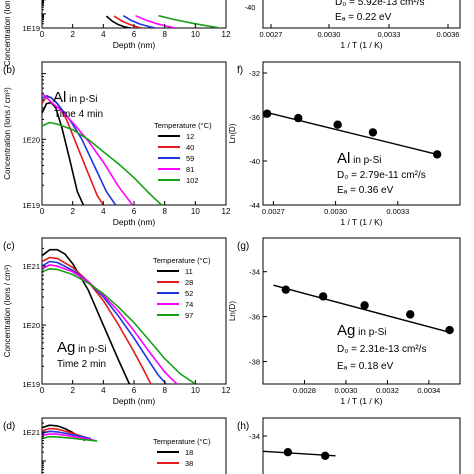 The width and height of the screenshot is (474, 474). What do you see at coordinates (81, 347) in the screenshot?
I see `species-label-c: Ag in p-Si` at bounding box center [81, 347].